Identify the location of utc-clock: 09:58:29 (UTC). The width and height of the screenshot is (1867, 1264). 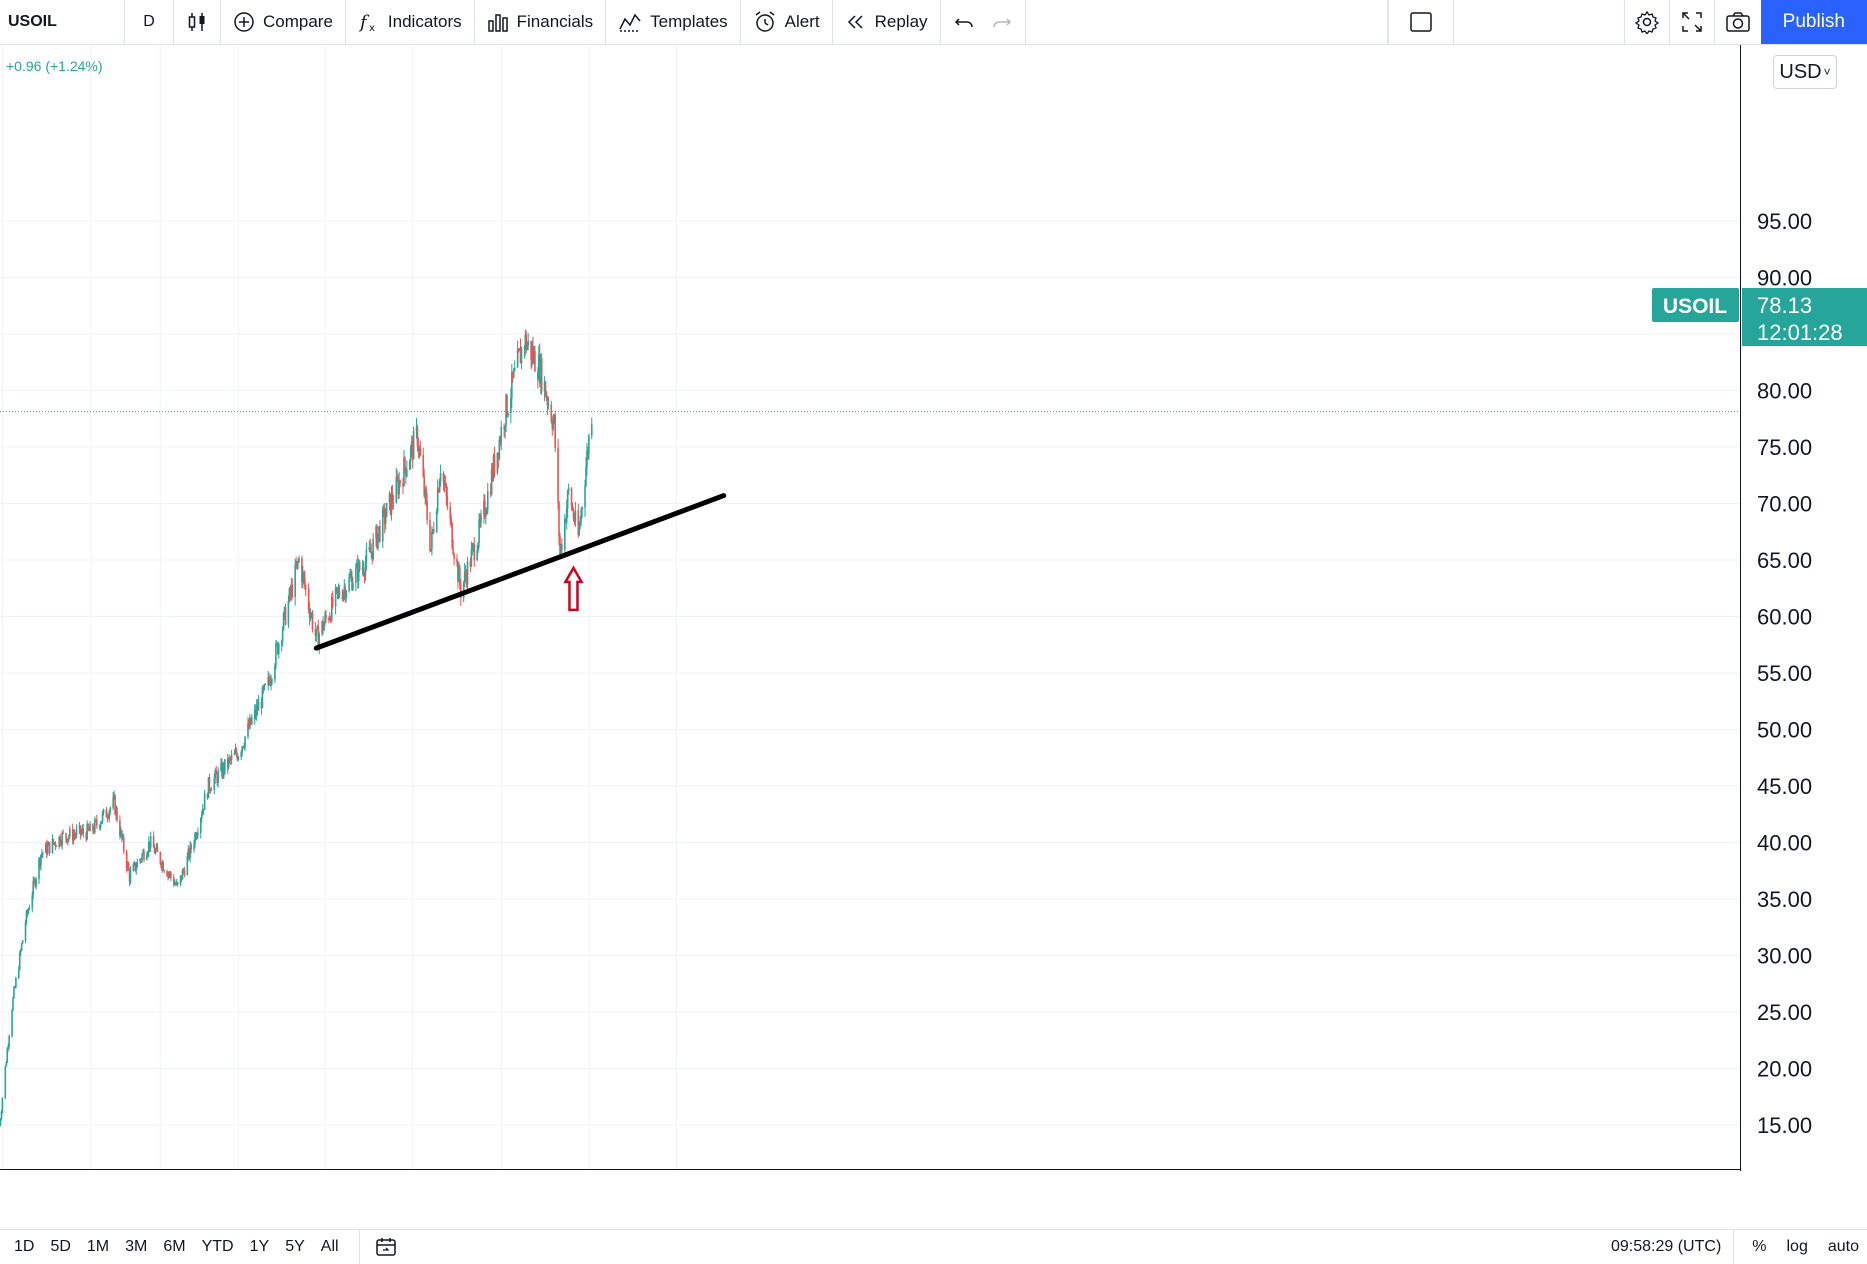
(1666, 1247).